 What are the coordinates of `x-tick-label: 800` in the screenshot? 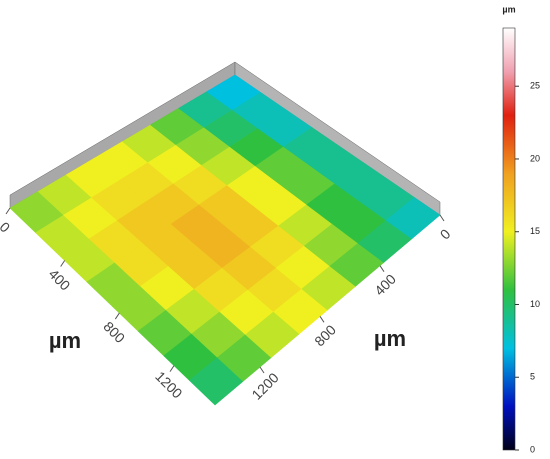 It's located at (114, 332).